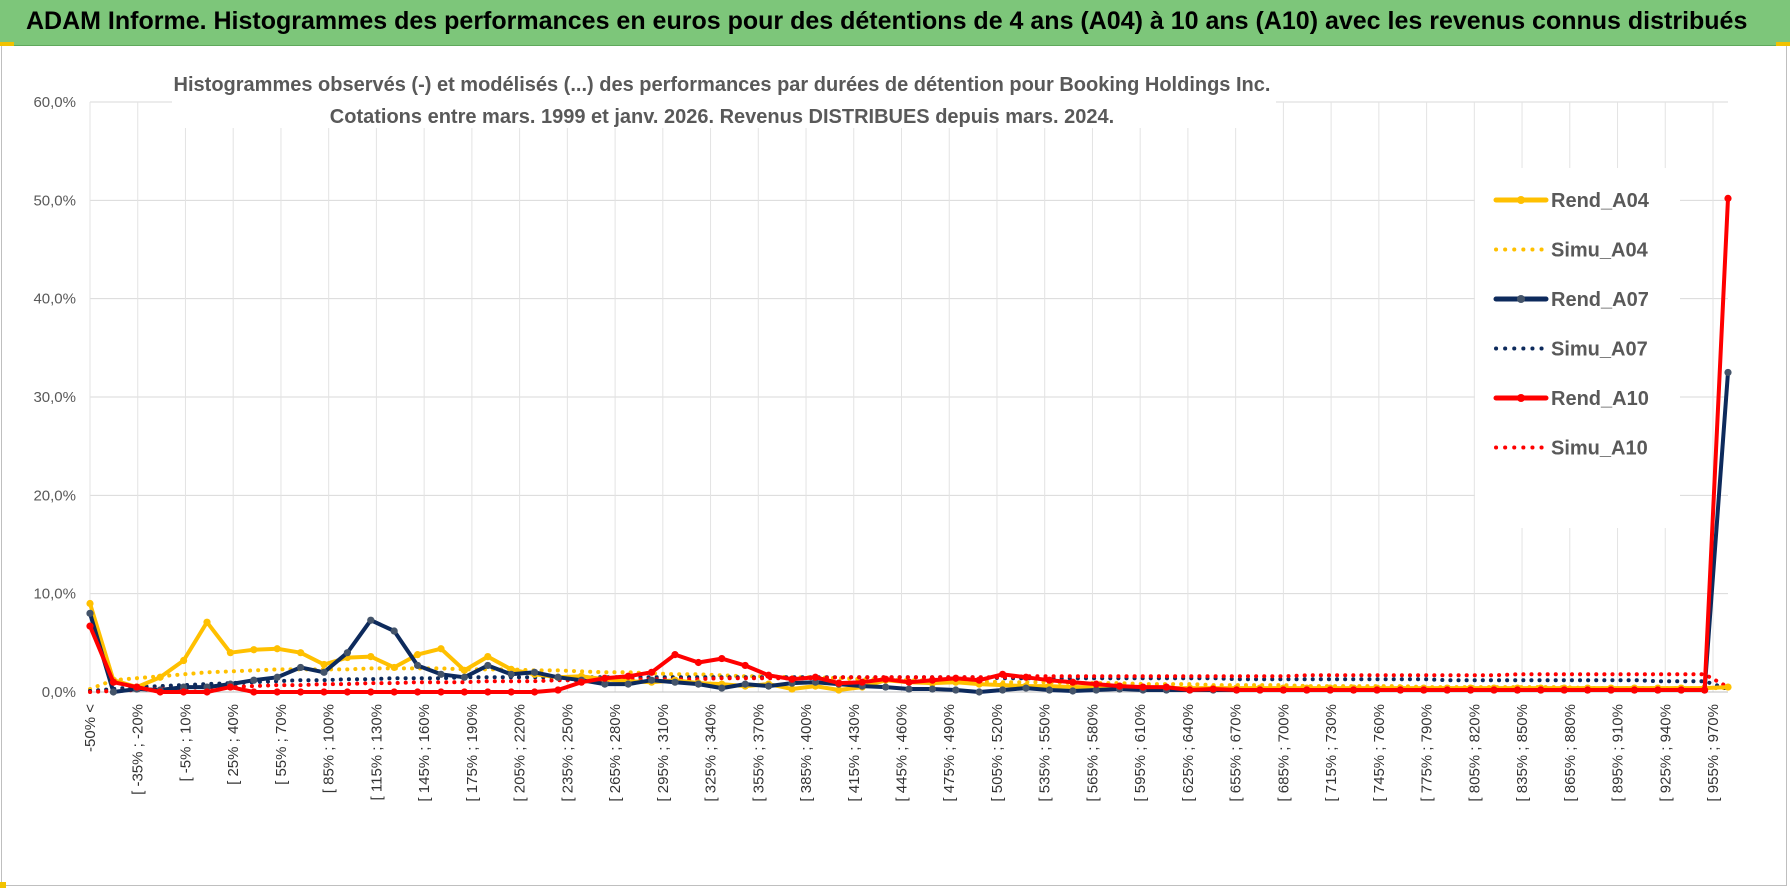  I want to click on x-tick-label: [ 445% ; 460%, so click(902, 753).